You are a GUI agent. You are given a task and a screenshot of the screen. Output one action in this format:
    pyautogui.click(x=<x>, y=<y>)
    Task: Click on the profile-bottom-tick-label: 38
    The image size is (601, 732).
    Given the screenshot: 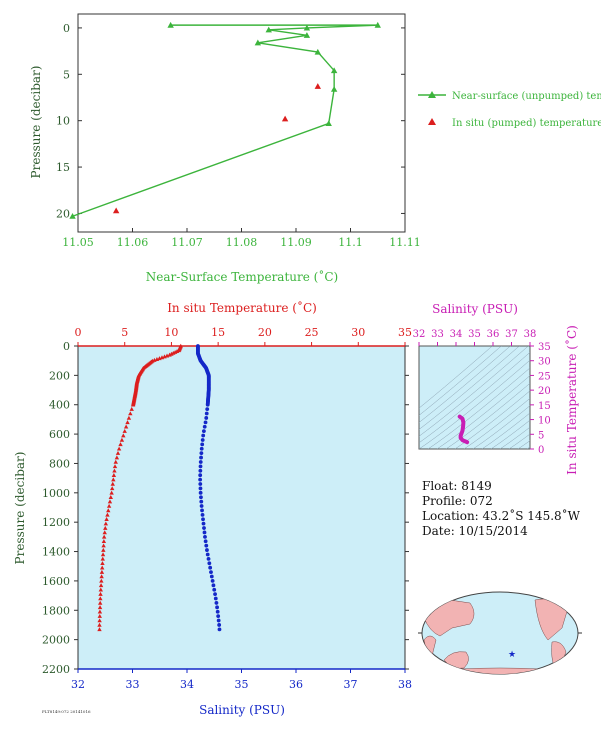 What is the action you would take?
    pyautogui.click(x=405, y=684)
    